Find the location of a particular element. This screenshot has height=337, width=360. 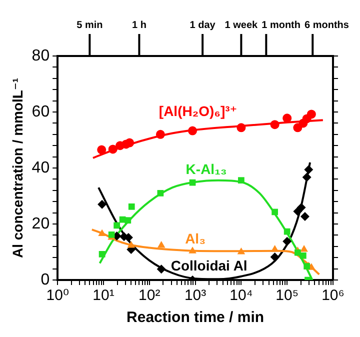

ref-line-label: 5 min is located at coordinates (89, 25).